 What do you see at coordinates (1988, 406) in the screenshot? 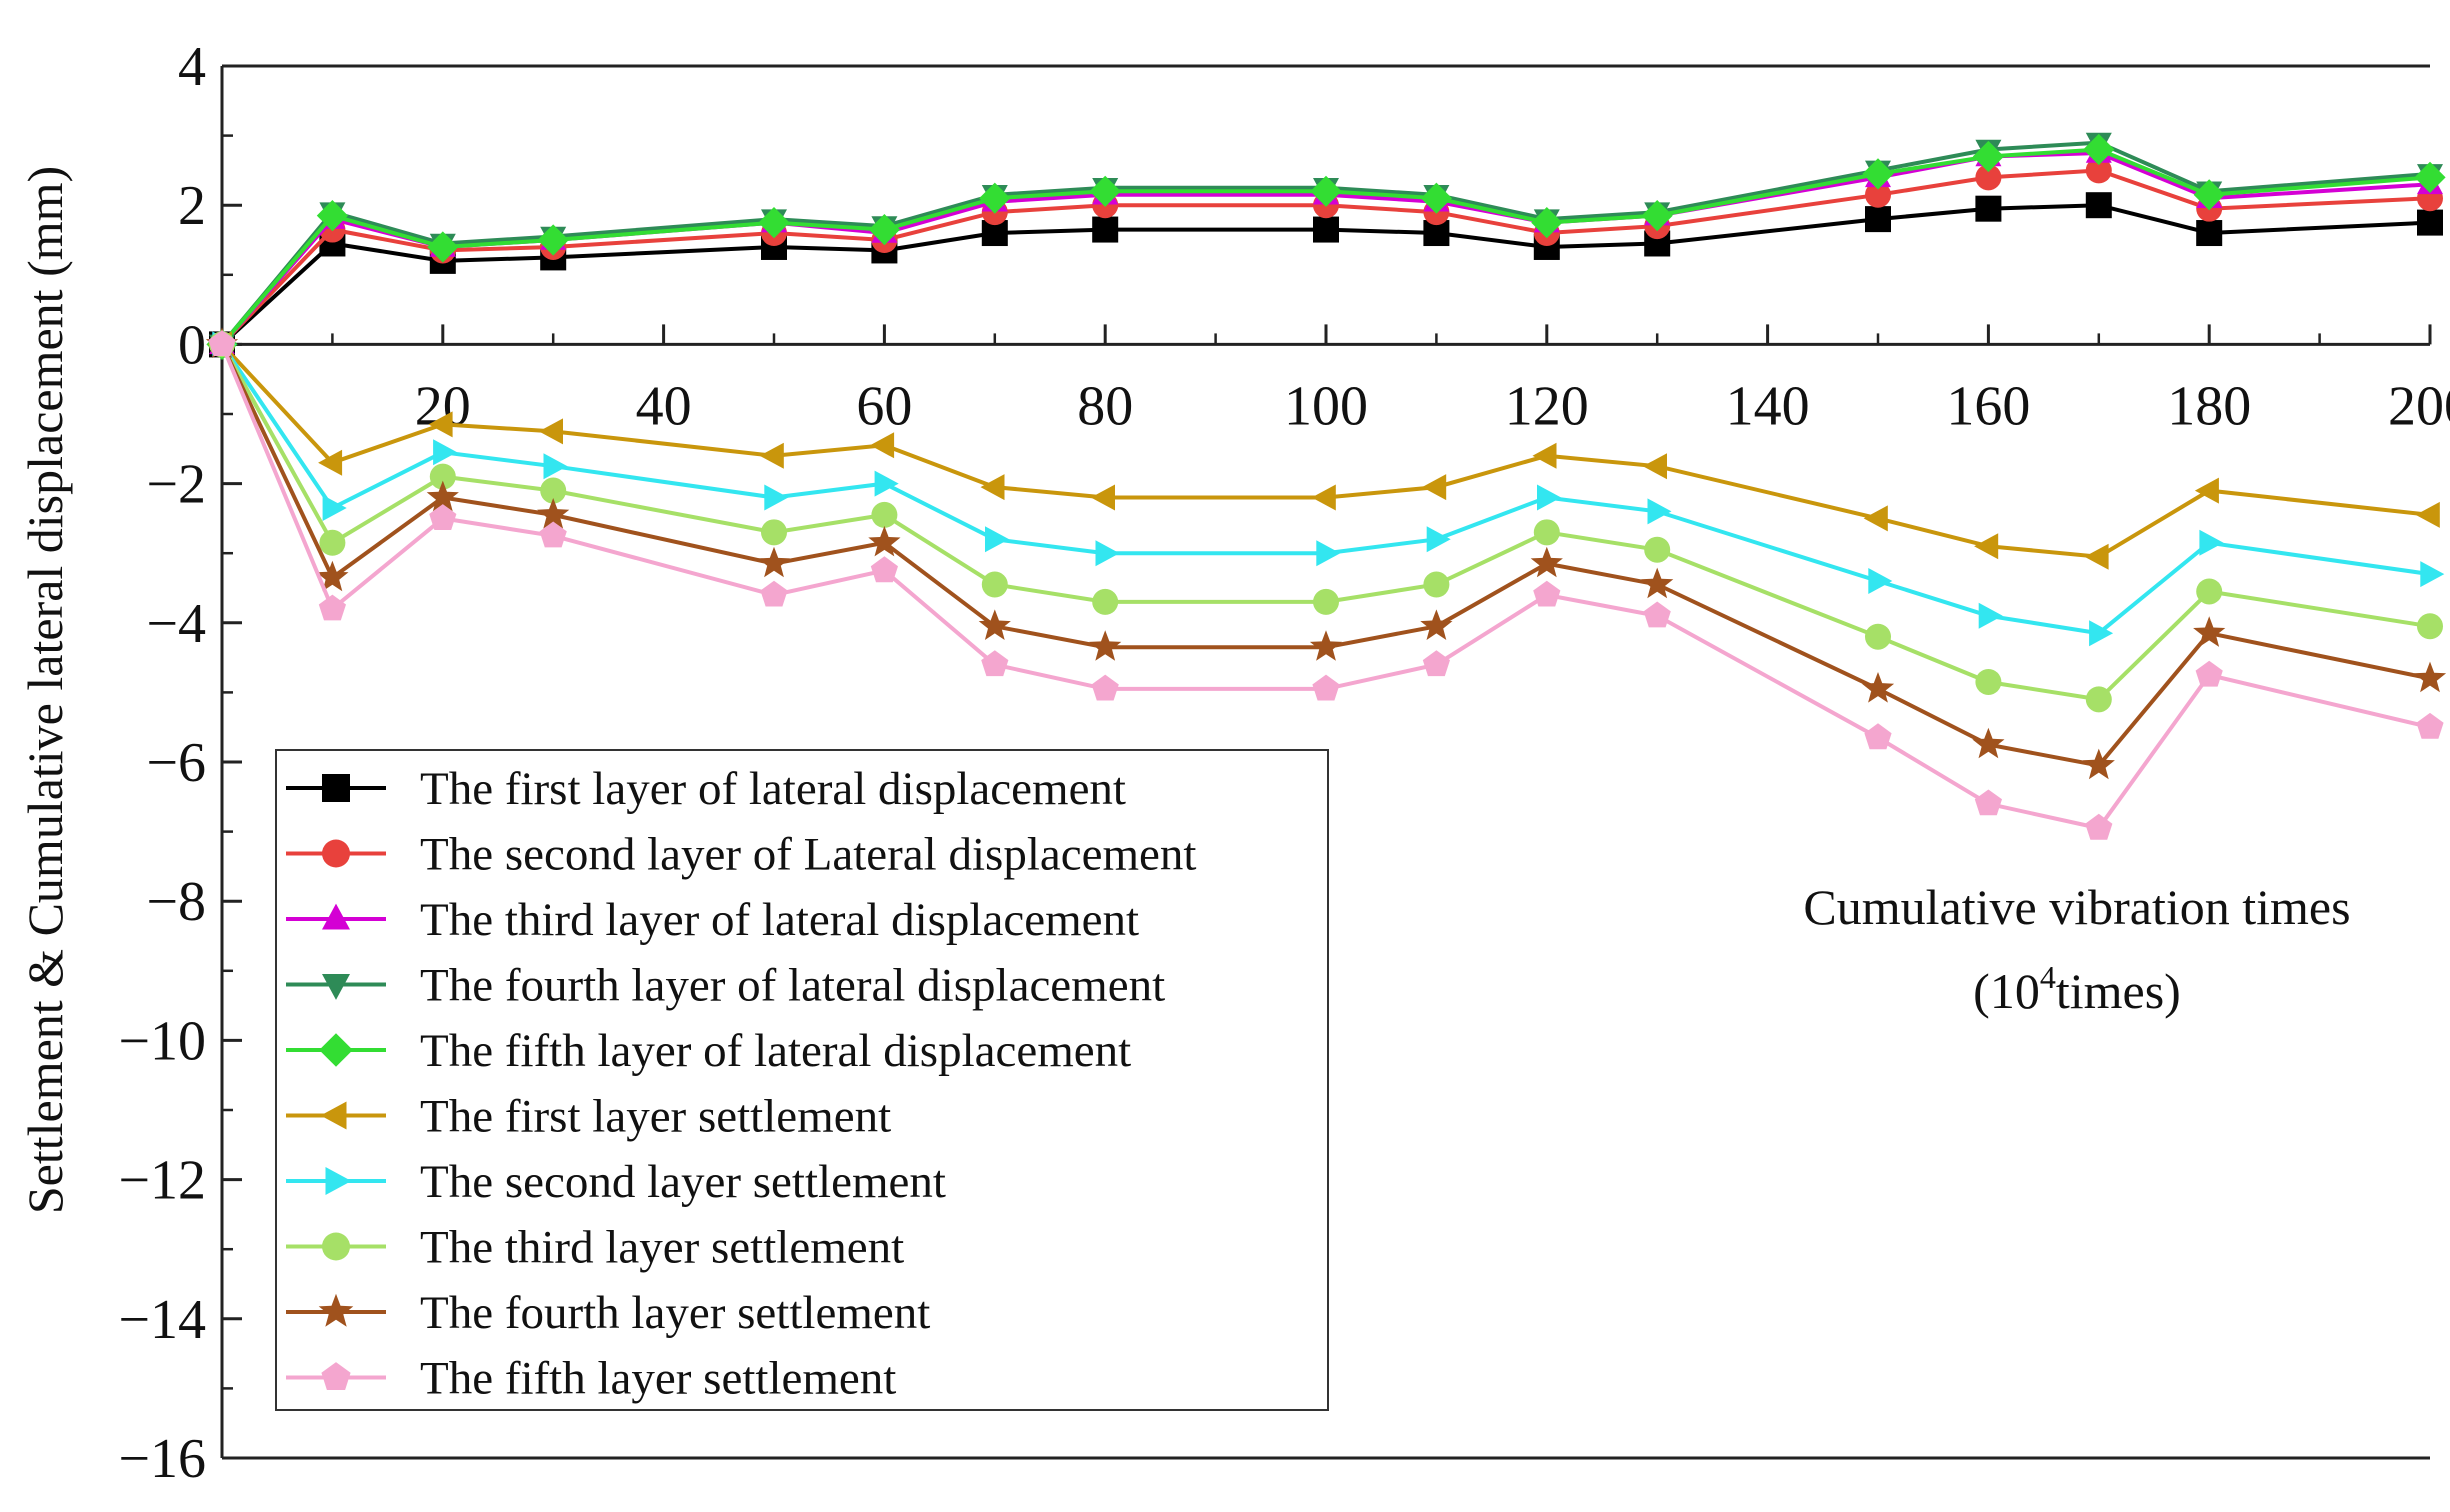
I see `x-tick-label: 160` at bounding box center [1988, 406].